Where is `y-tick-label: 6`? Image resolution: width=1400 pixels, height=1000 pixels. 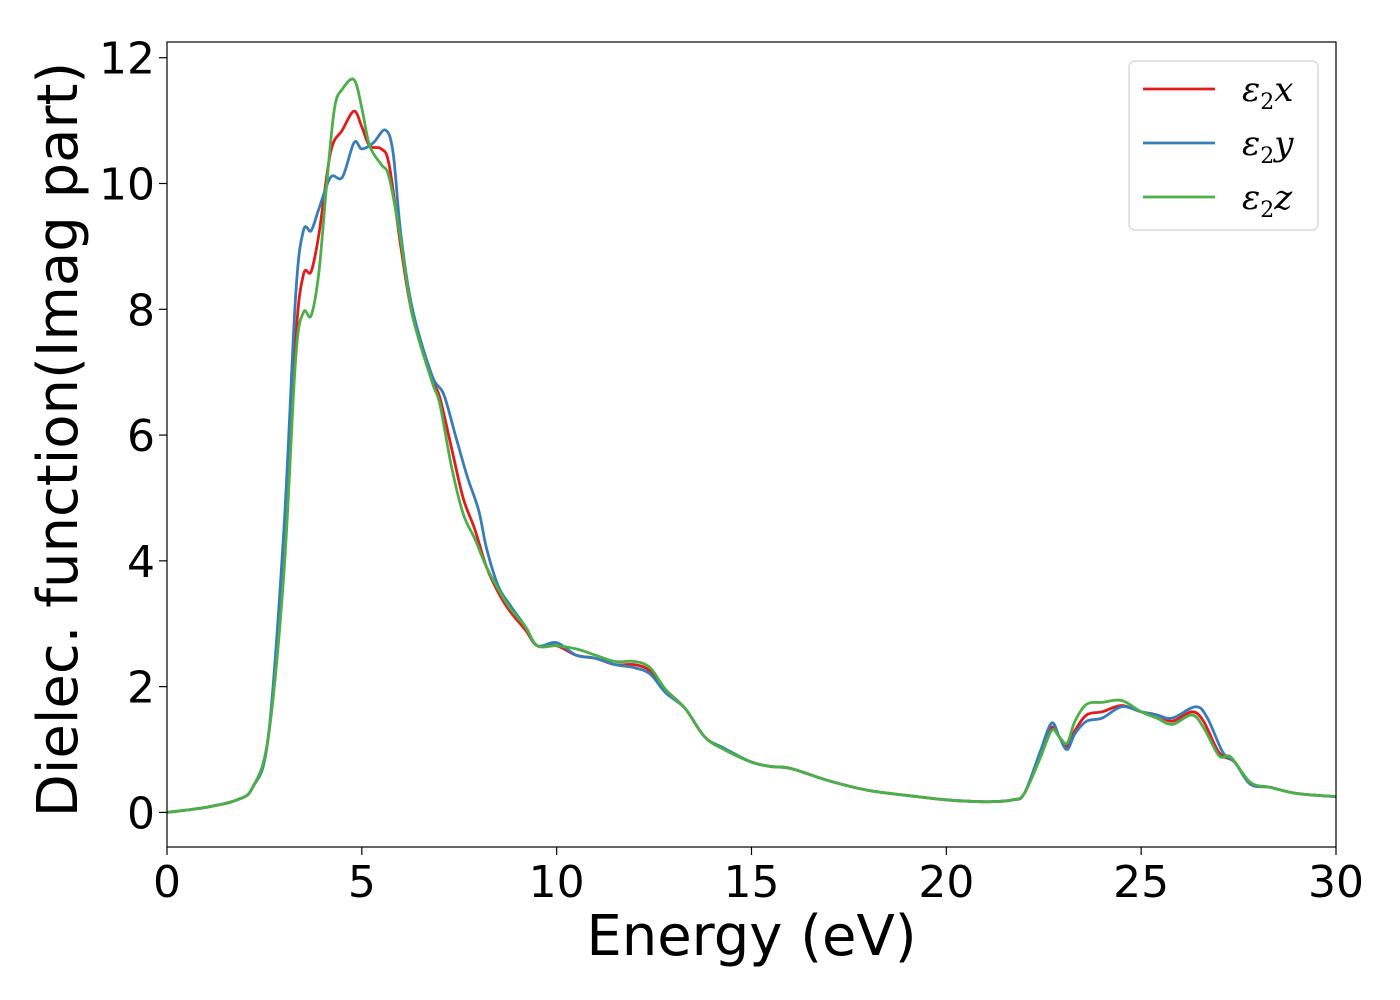
y-tick-label: 6 is located at coordinates (141, 436).